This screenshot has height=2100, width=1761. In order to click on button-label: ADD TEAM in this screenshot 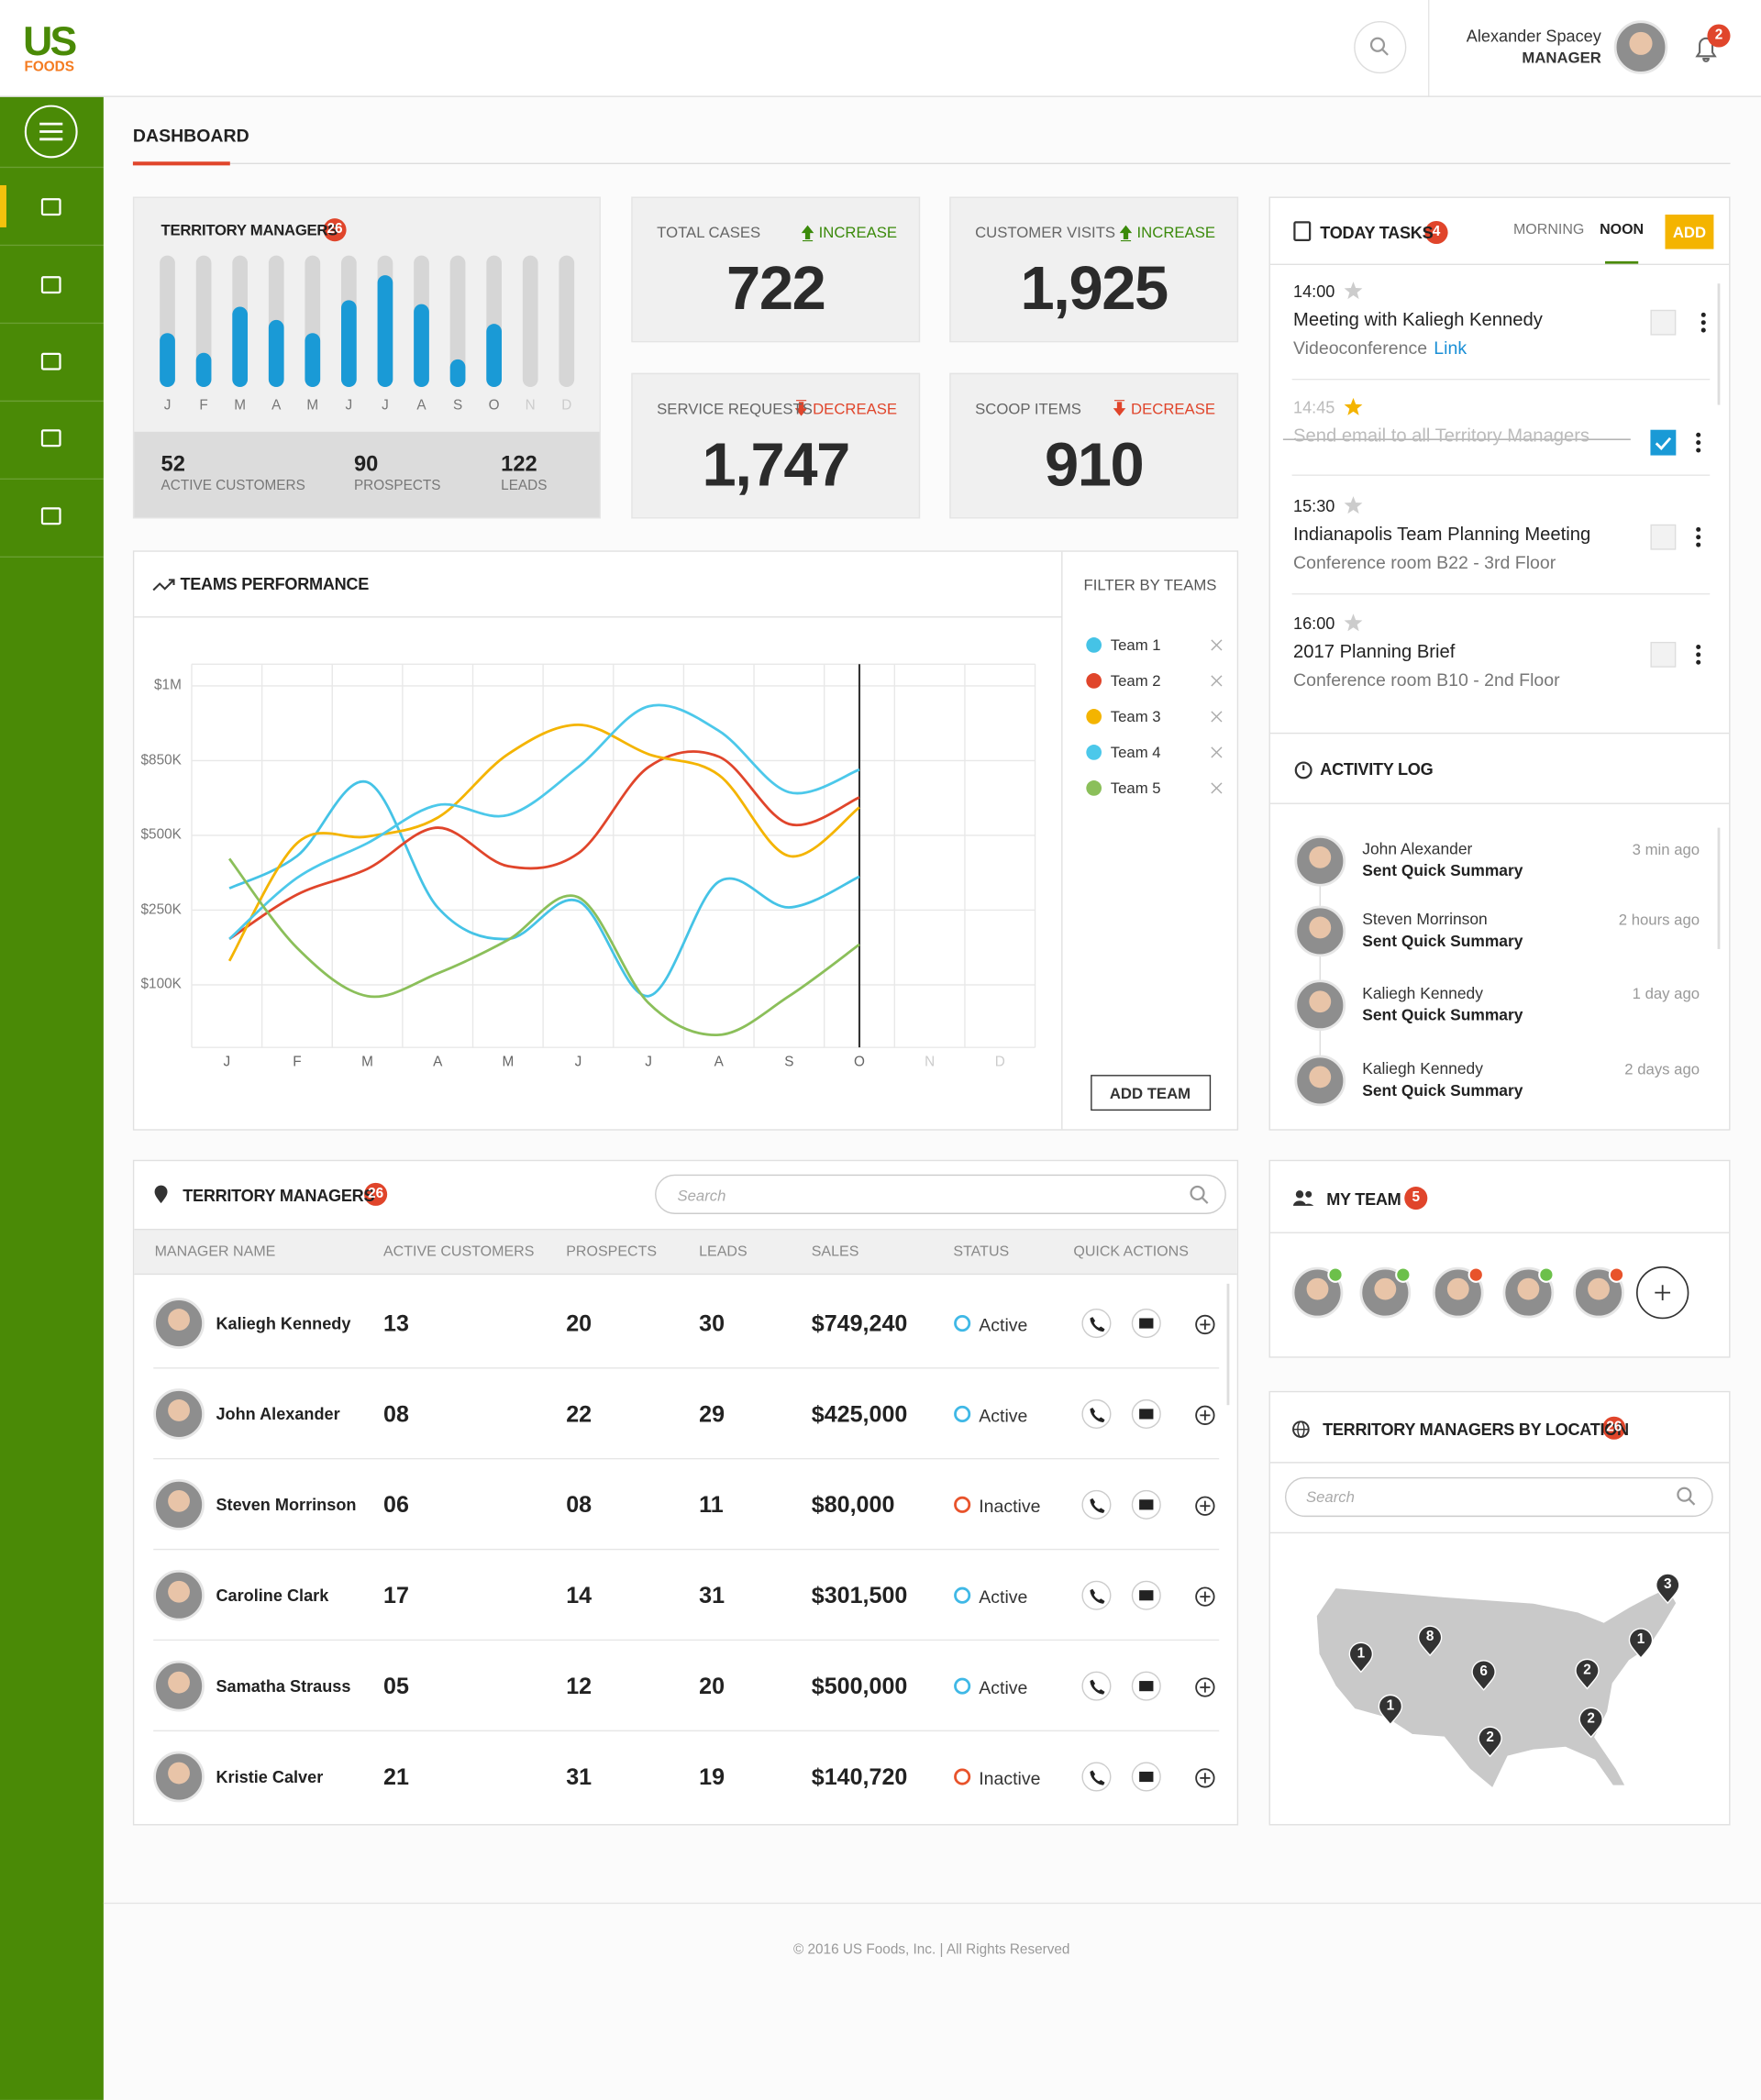, I will do `click(1150, 1093)`.